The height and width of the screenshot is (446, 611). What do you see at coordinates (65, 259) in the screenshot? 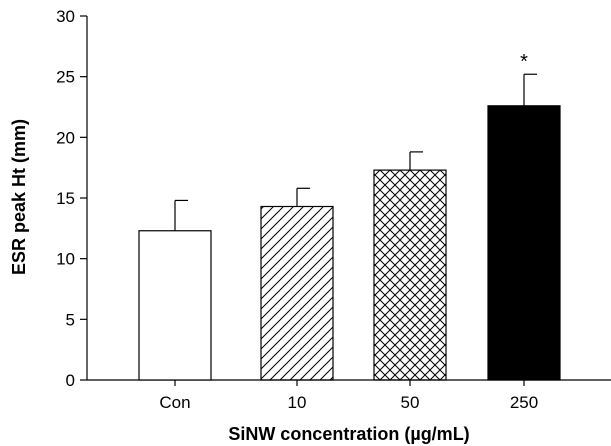
I see `y-tick-label: 10` at bounding box center [65, 259].